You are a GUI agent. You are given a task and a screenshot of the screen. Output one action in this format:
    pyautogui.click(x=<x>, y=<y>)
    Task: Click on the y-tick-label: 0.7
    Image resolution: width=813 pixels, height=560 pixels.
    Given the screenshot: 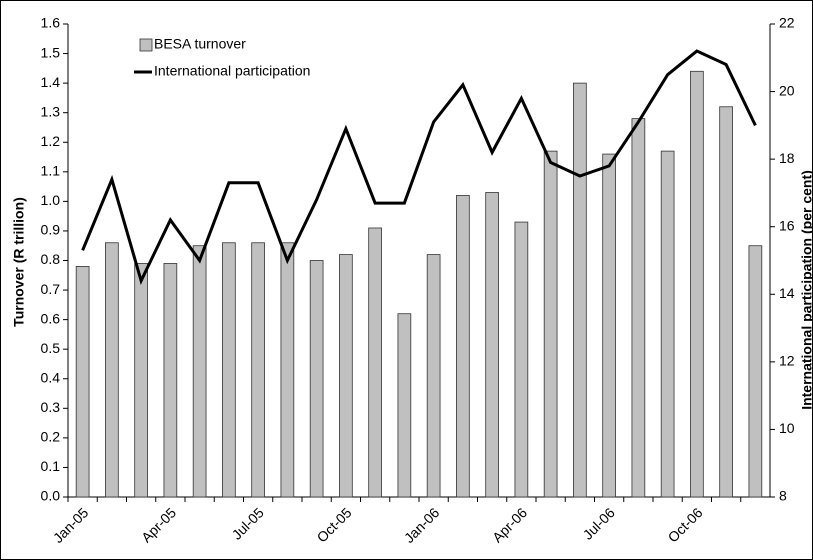 What is the action you would take?
    pyautogui.click(x=51, y=289)
    